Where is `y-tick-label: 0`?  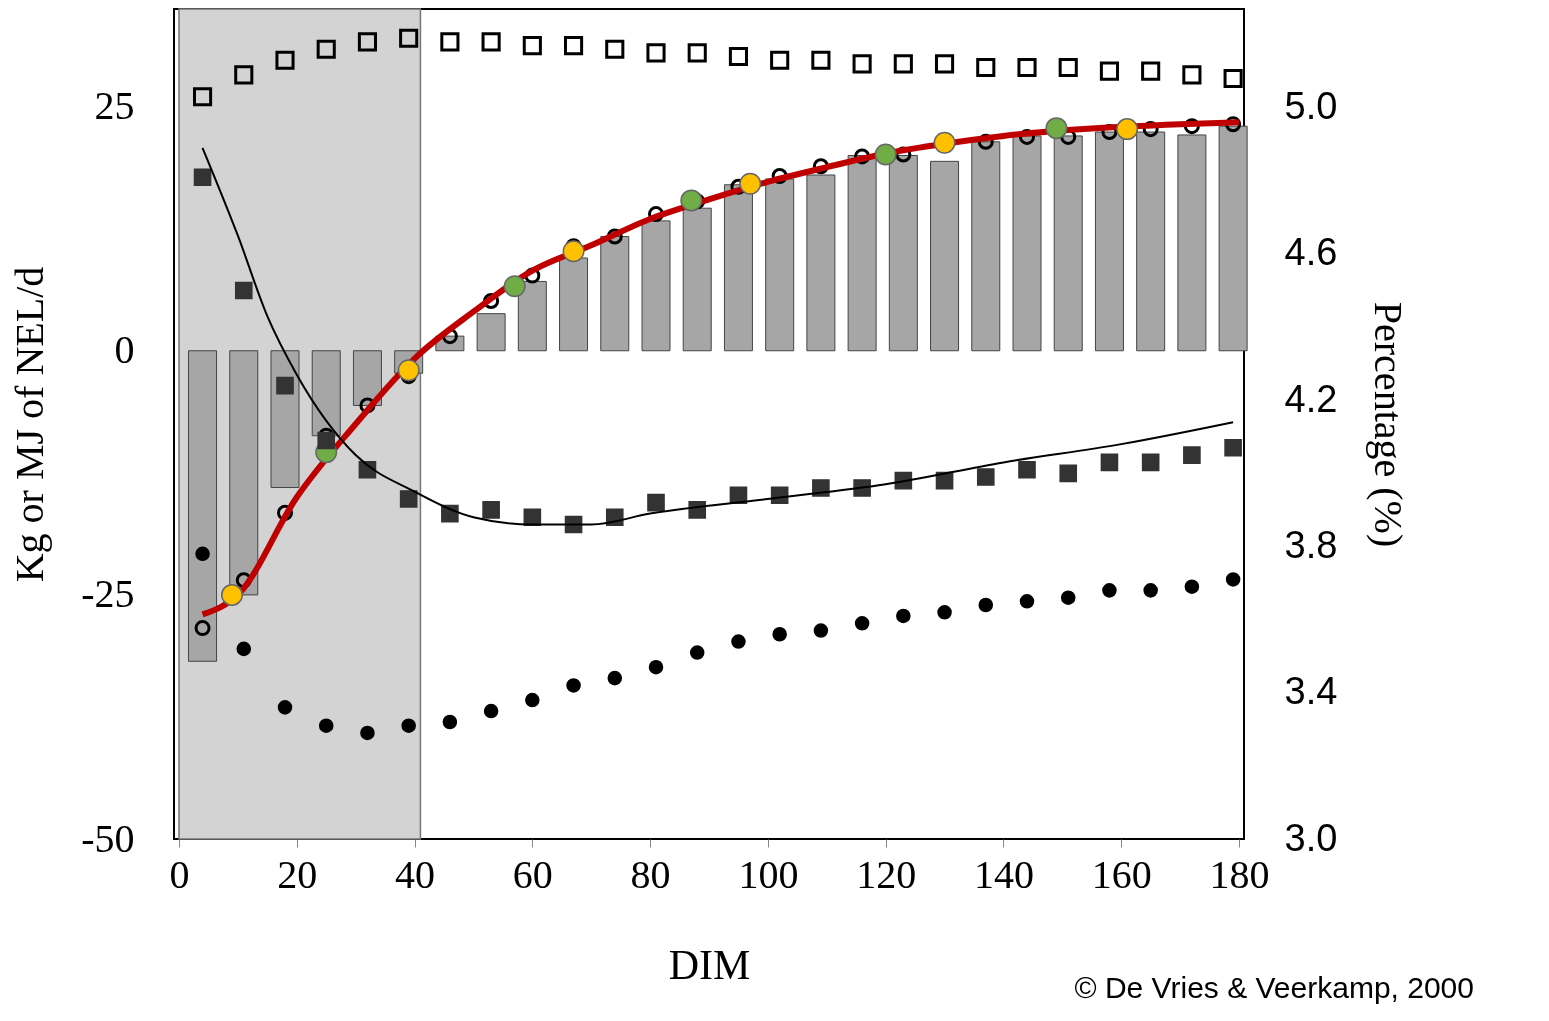 y-tick-label: 0 is located at coordinates (124, 350).